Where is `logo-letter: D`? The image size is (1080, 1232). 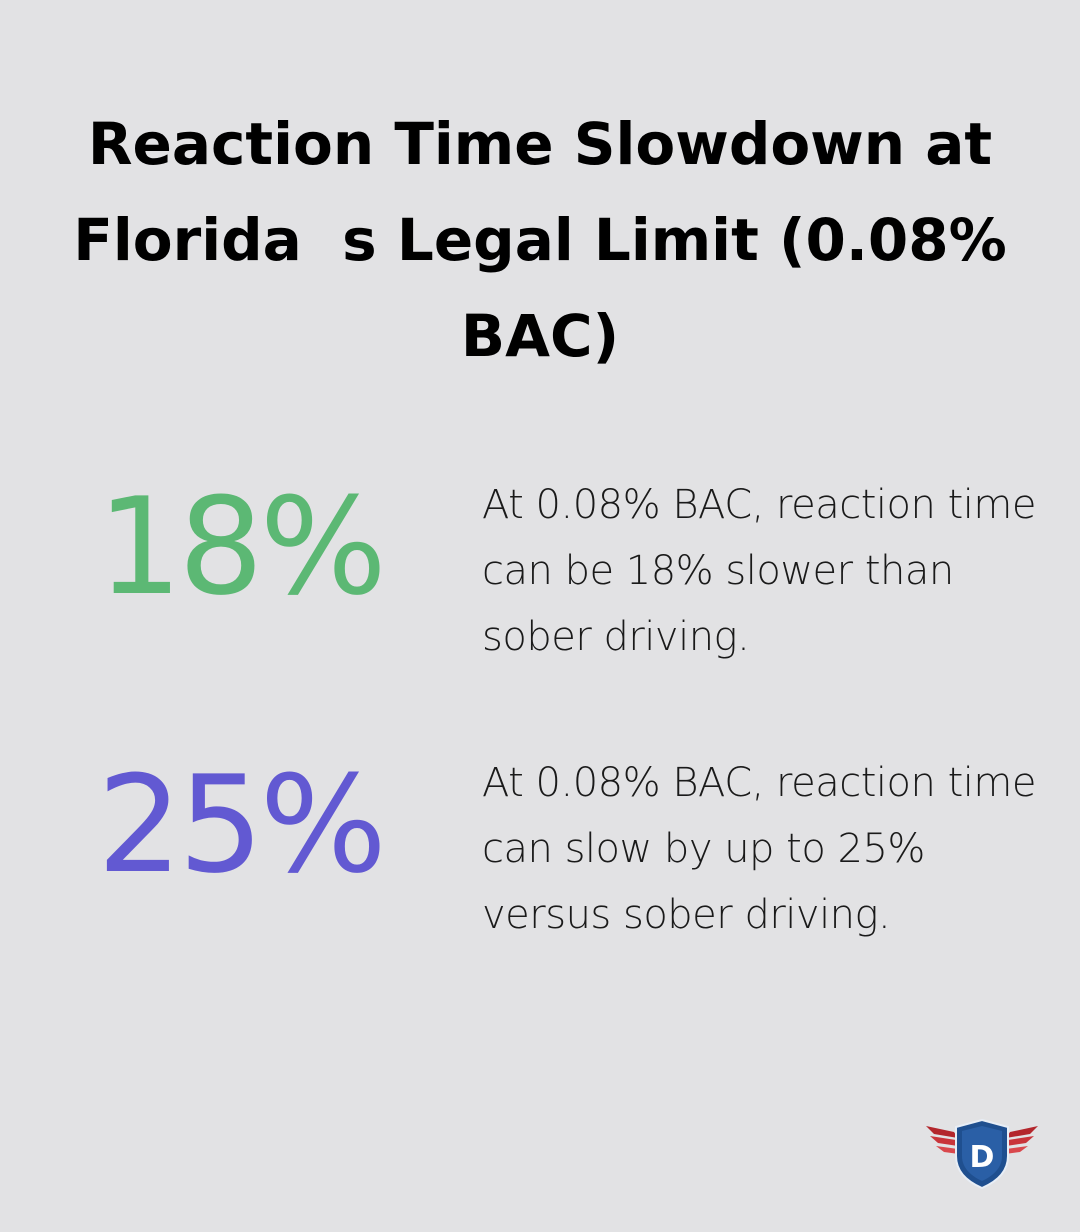
logo-letter: D is located at coordinates (982, 1157).